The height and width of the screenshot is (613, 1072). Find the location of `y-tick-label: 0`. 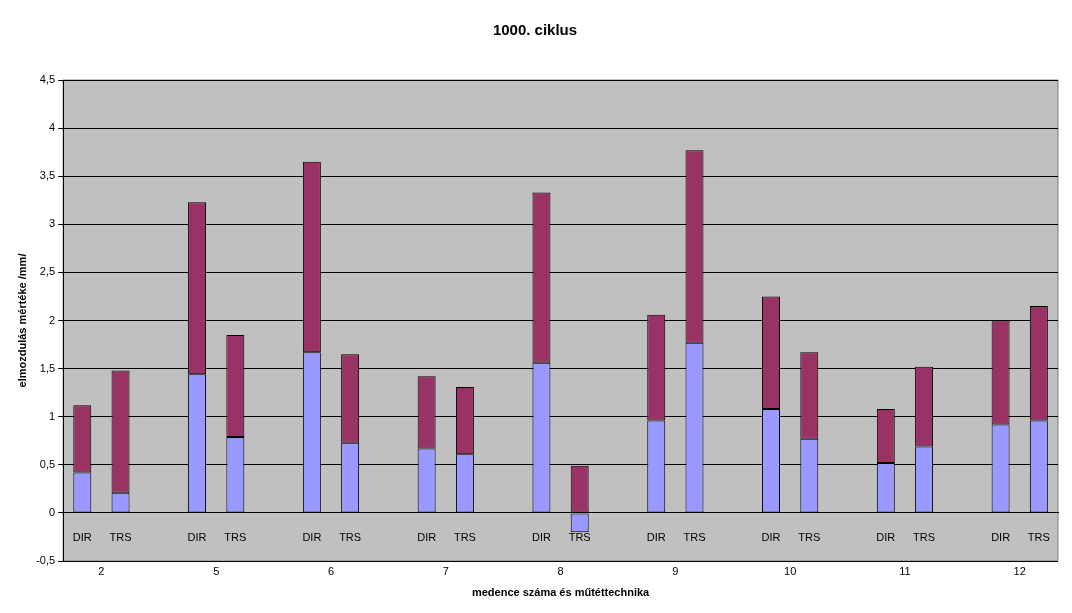

y-tick-label: 0 is located at coordinates (52, 511).